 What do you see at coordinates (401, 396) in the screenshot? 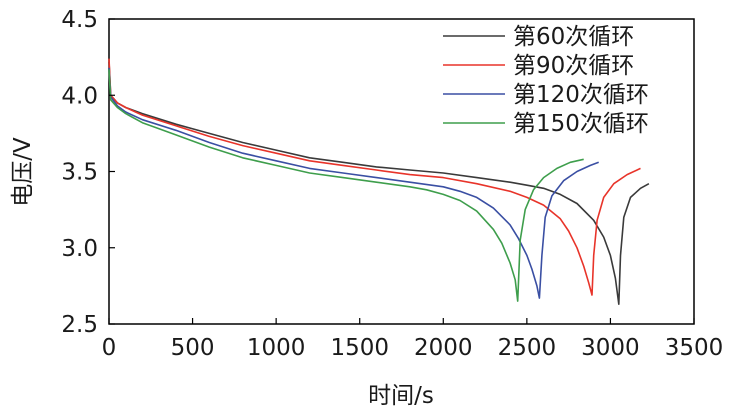
I see `x-axis-title: 时间/s` at bounding box center [401, 396].